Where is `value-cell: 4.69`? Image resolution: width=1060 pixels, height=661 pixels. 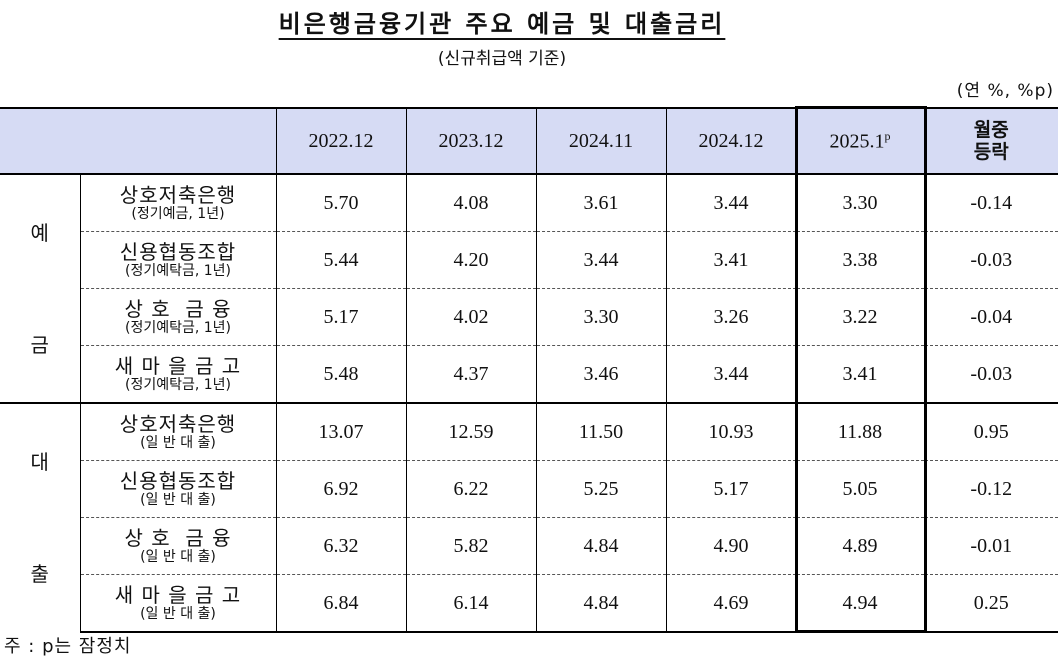
value-cell: 4.69 is located at coordinates (730, 603).